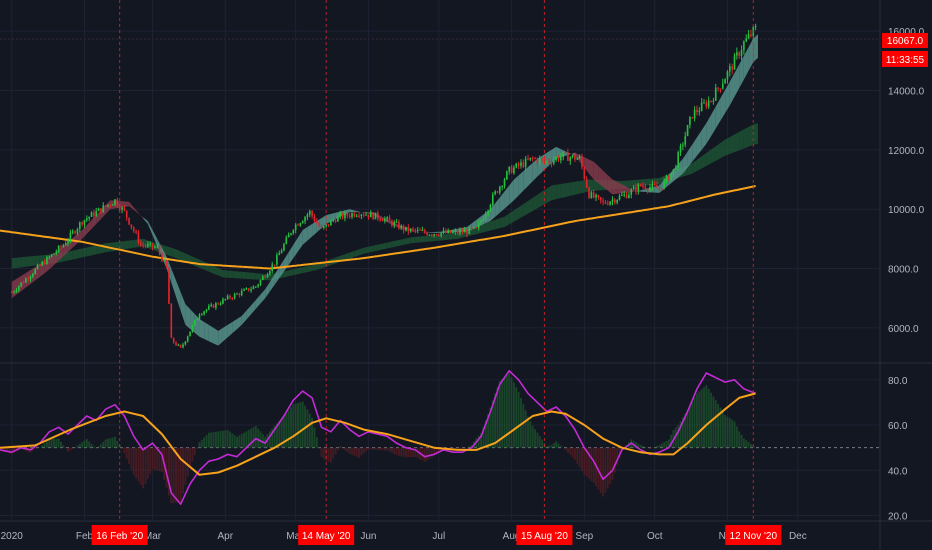 The image size is (932, 550). Describe the element at coordinates (906, 32) in the screenshot. I see `price-tick-label: 16000.0` at that location.